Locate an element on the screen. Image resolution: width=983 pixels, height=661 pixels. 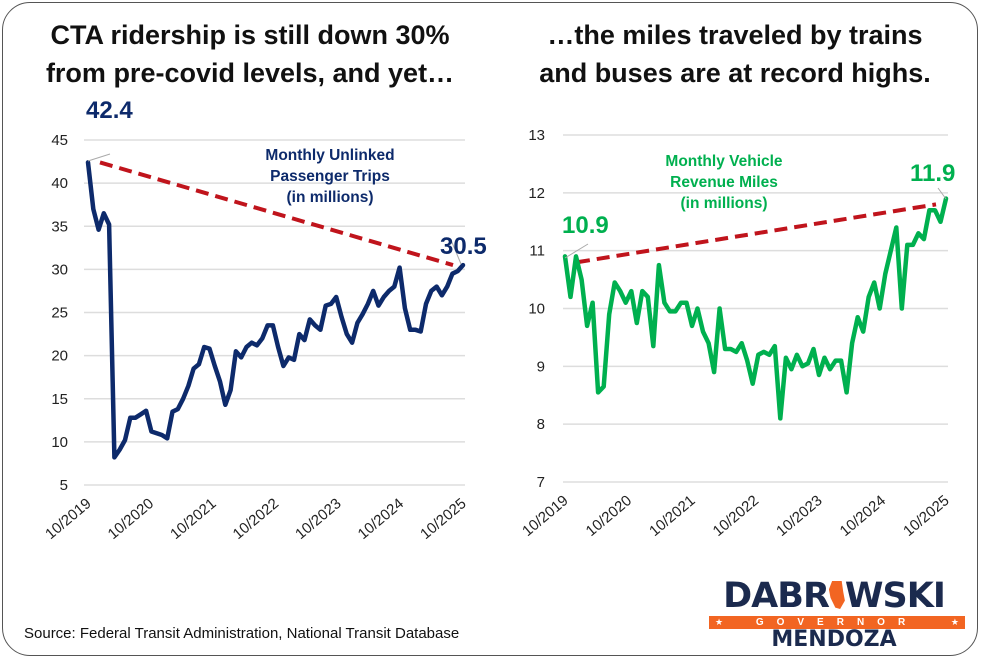
y-tick-label: 7 is located at coordinates (541, 482).